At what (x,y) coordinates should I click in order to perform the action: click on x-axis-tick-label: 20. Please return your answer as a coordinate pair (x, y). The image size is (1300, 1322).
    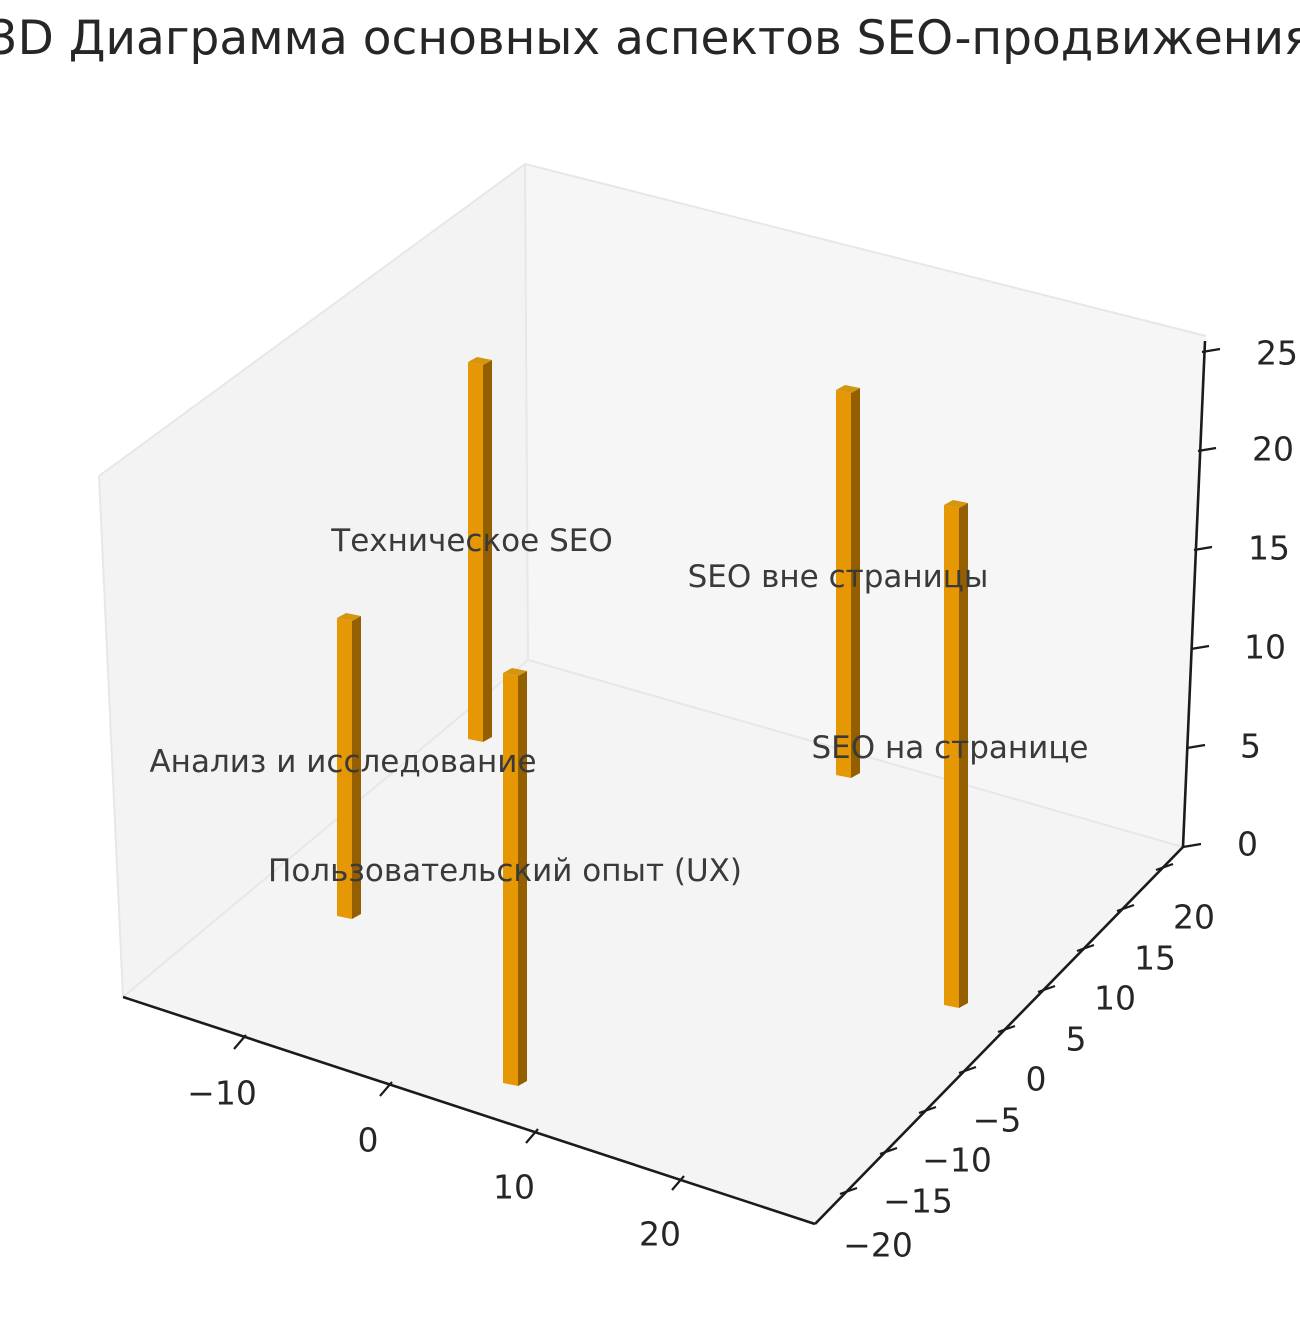
    Looking at the image, I should click on (660, 1234).